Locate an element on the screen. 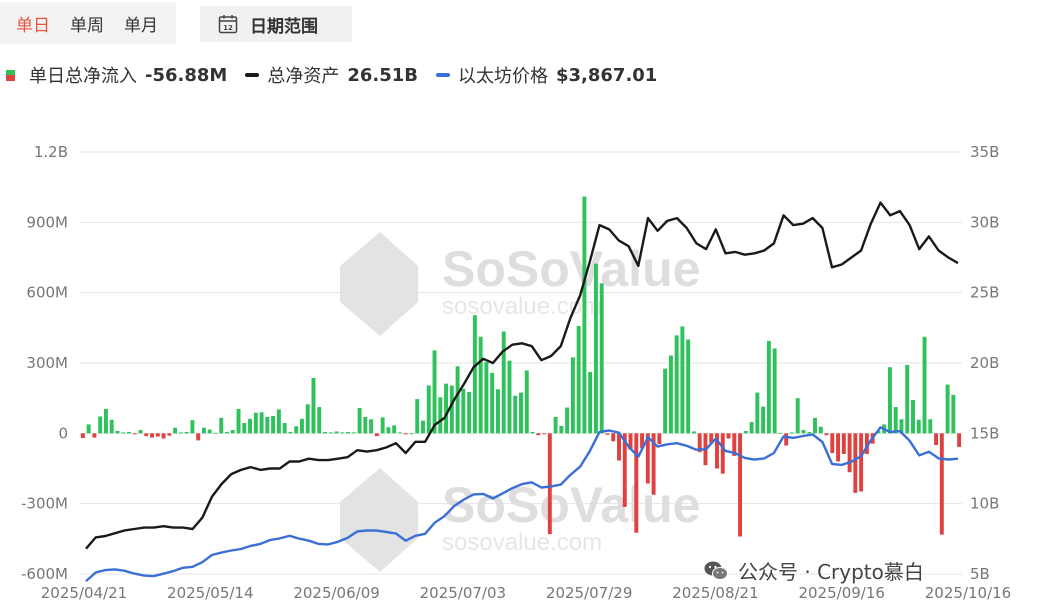 The width and height of the screenshot is (1040, 613). x-tick-label: 2025/07/29 is located at coordinates (589, 593).